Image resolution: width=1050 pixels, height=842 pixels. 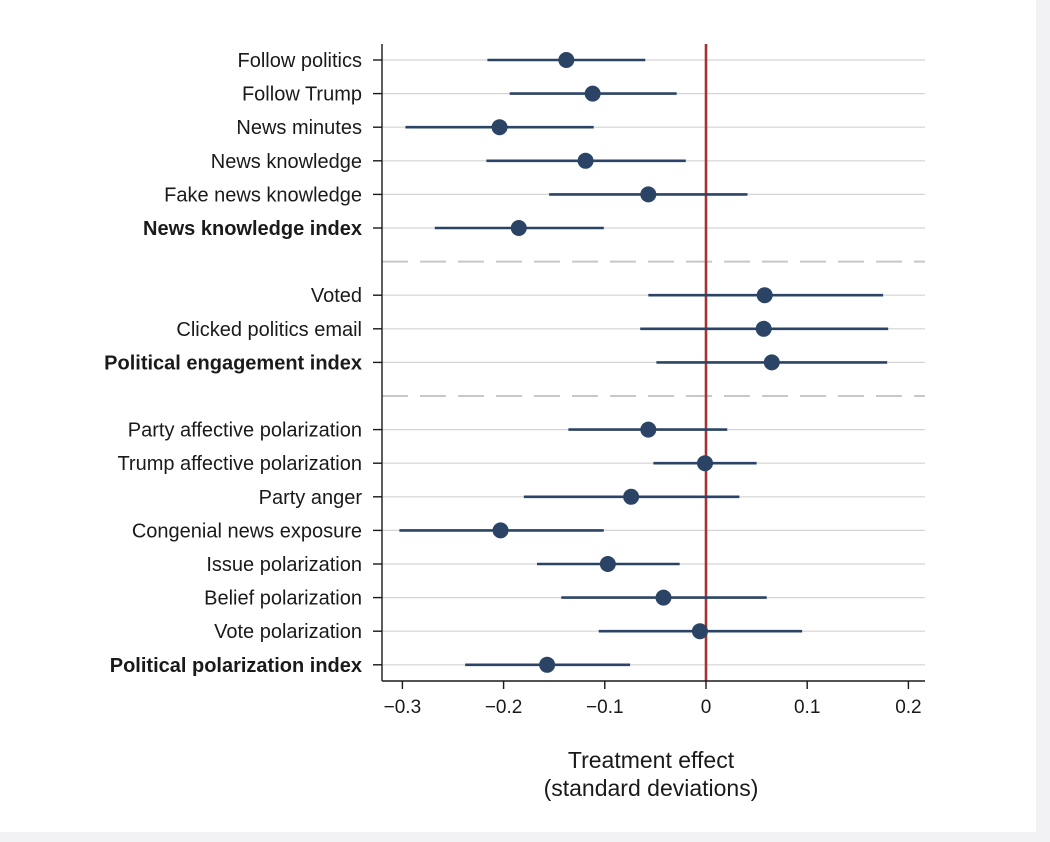 What do you see at coordinates (403, 707) in the screenshot?
I see `x-tick-label: −0.3` at bounding box center [403, 707].